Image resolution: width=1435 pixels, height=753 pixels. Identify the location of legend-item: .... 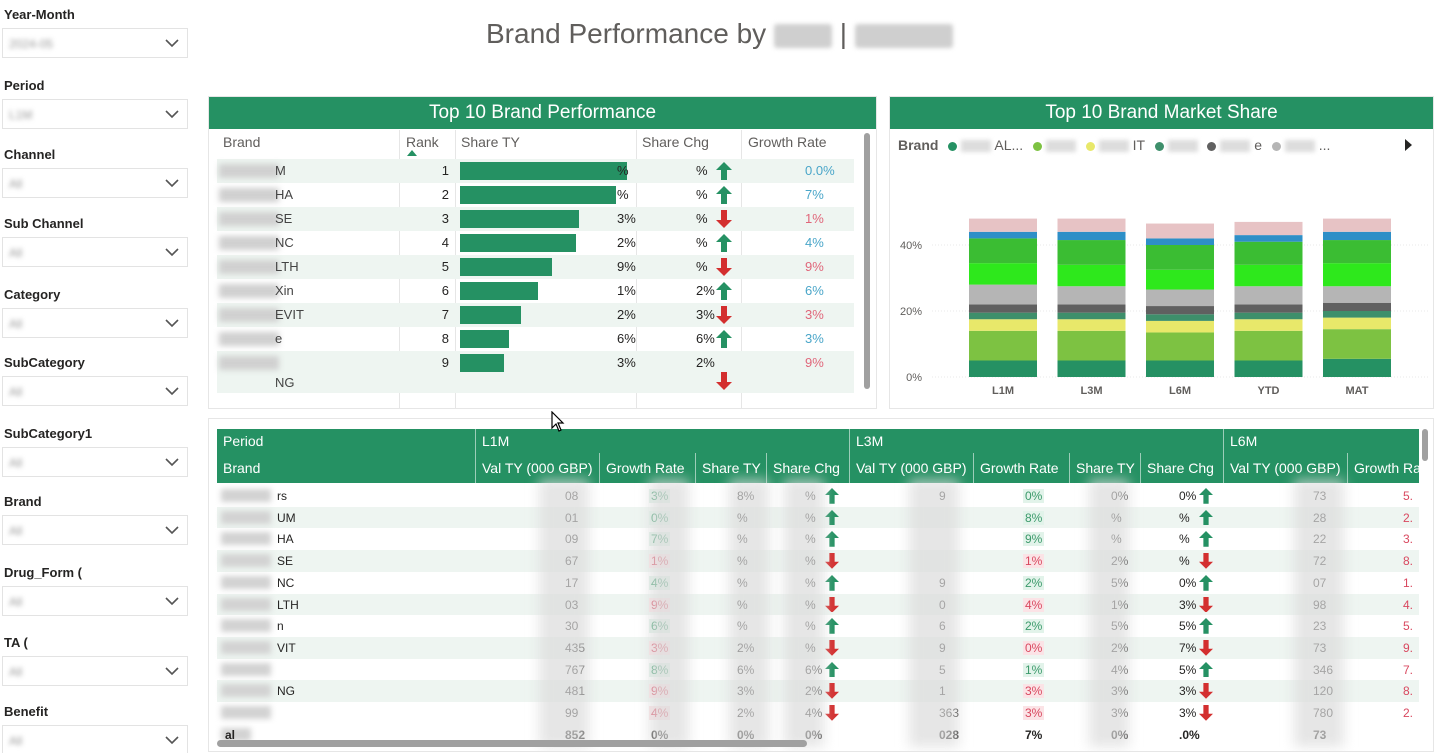
(1300, 145).